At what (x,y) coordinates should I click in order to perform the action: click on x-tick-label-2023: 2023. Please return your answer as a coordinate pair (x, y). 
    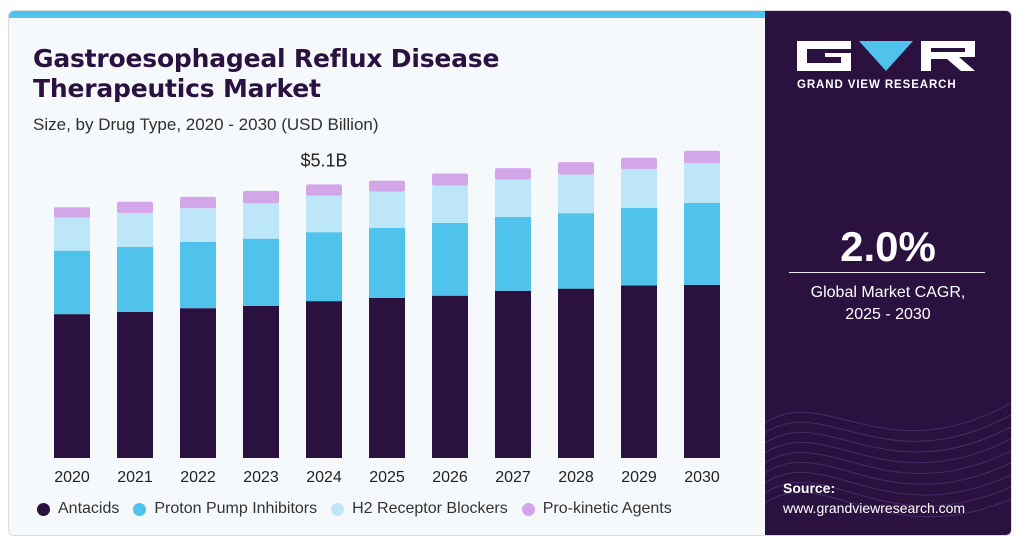
    Looking at the image, I should click on (261, 477).